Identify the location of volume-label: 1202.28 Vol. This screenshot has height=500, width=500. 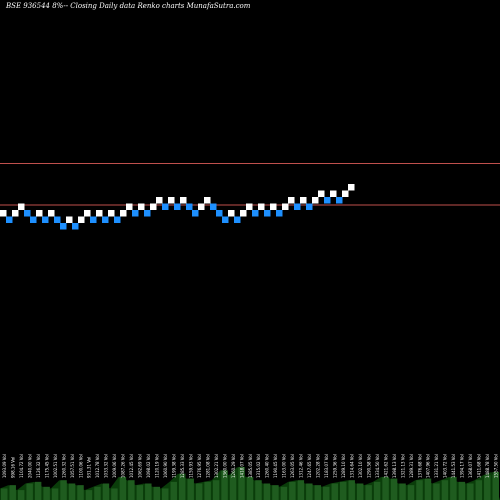
(318, 466).